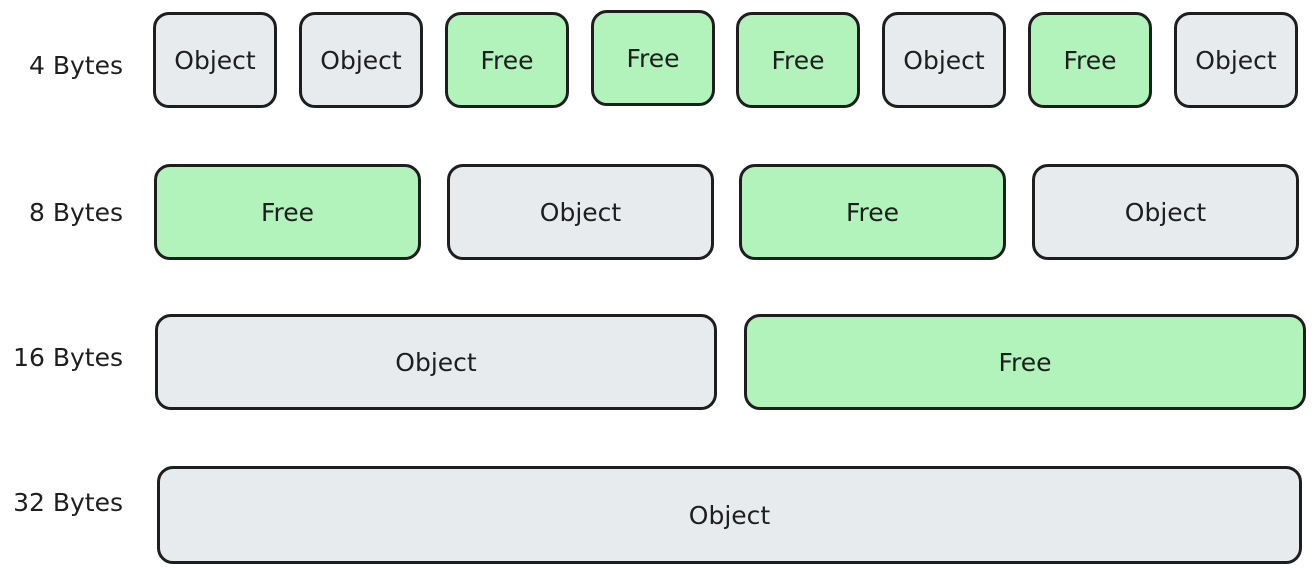  Describe the element at coordinates (1236, 60) in the screenshot. I see `slot-4b-8: Object` at that location.